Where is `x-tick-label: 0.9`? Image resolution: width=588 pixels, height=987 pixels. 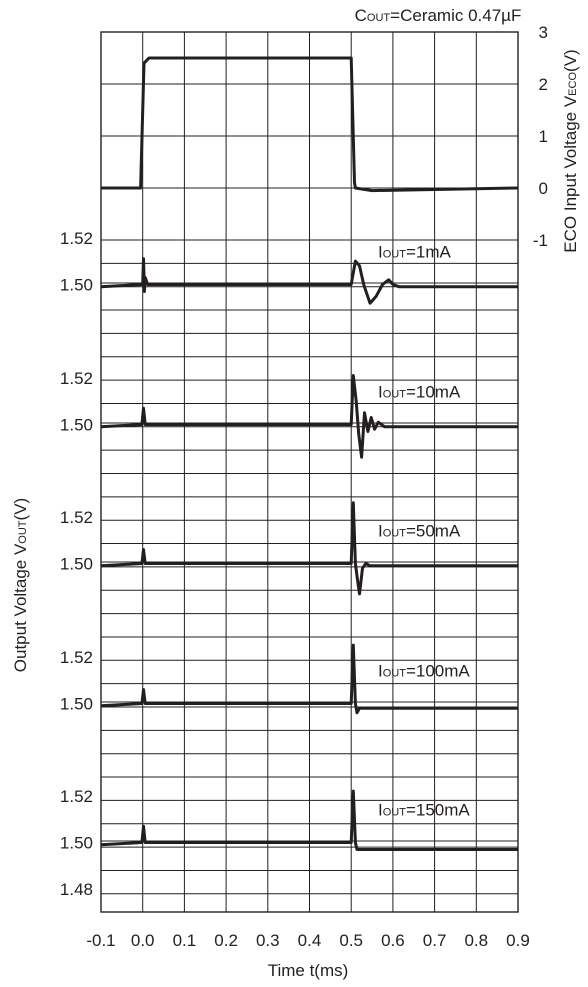
x-tick-label: 0.9 is located at coordinates (518, 940).